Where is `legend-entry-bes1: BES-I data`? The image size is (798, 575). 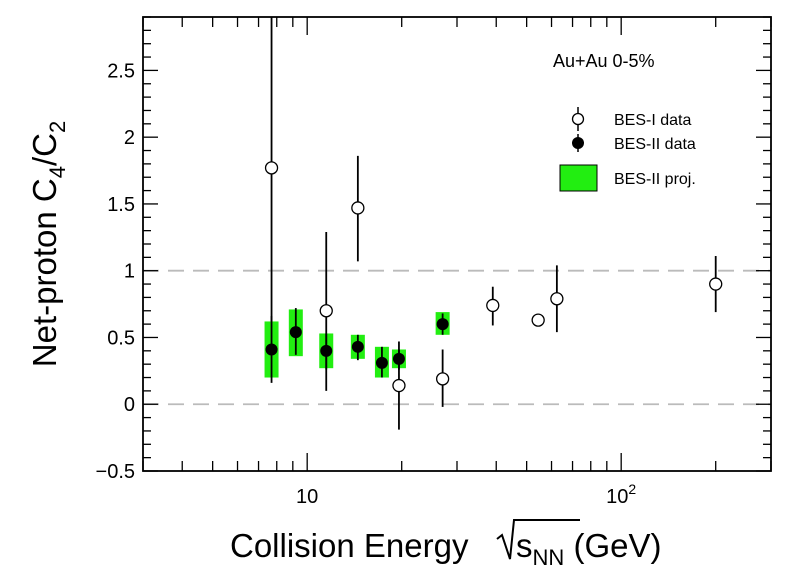
legend-entry-bes1: BES-I data is located at coordinates (631, 119).